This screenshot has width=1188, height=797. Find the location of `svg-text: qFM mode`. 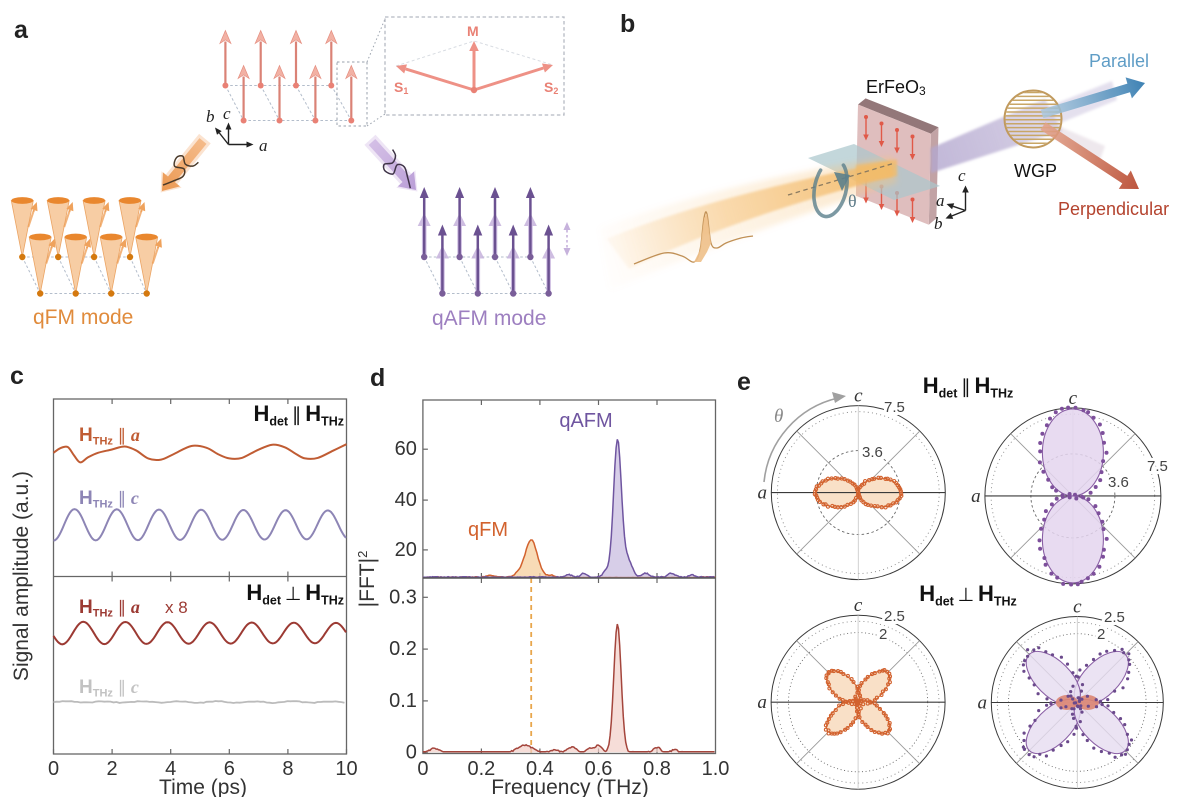

svg-text: qFM mode is located at coordinates (83, 317).